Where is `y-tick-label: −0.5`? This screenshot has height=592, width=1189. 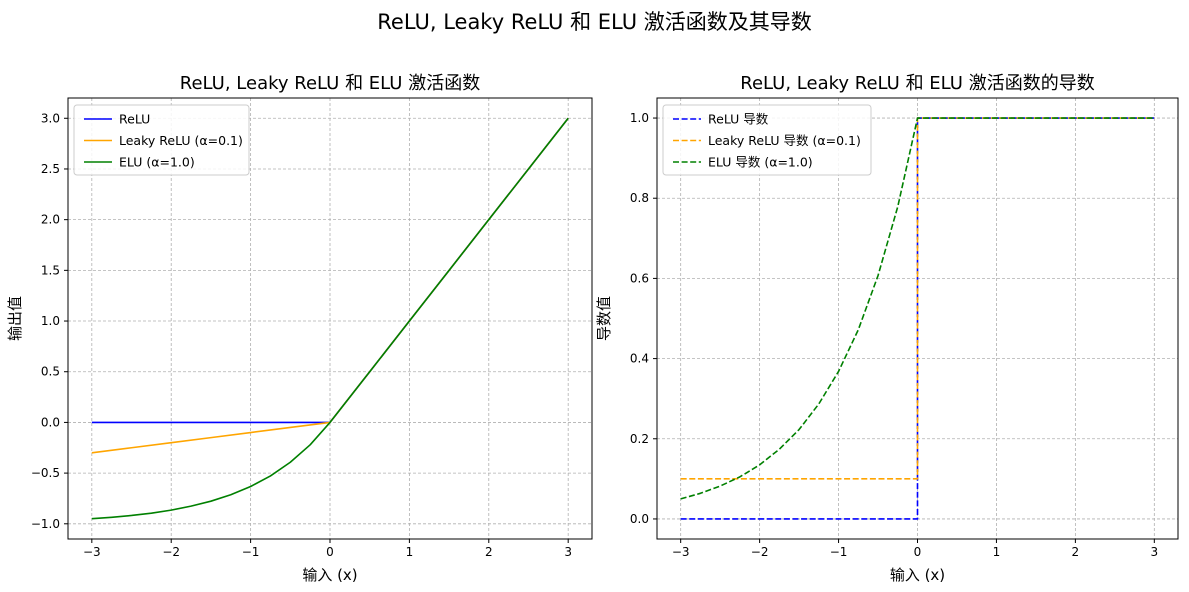 y-tick-label: −0.5 is located at coordinates (45, 473).